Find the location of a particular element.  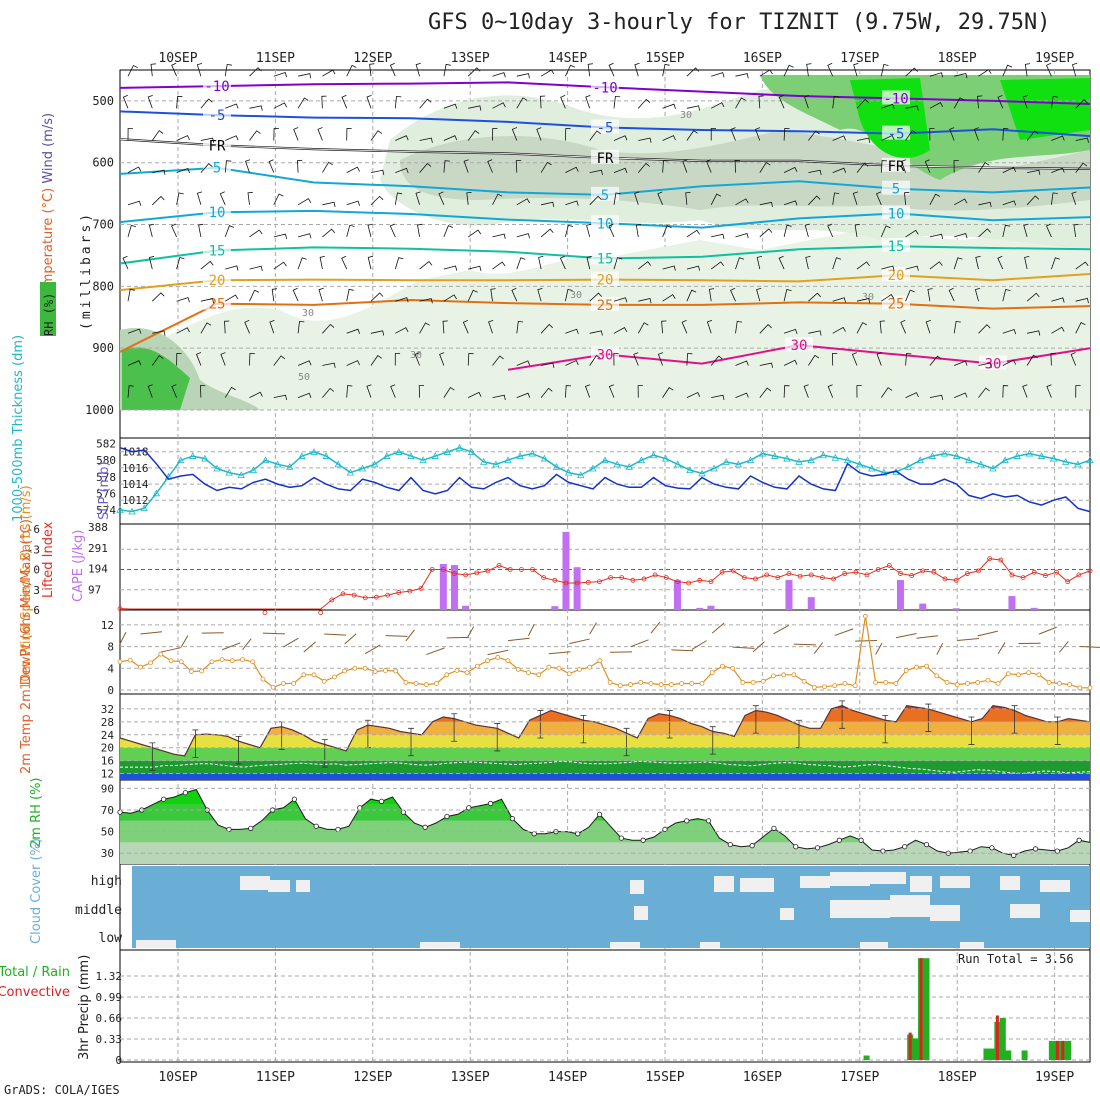

temperature-contour-label: 15 is located at coordinates (605, 260).